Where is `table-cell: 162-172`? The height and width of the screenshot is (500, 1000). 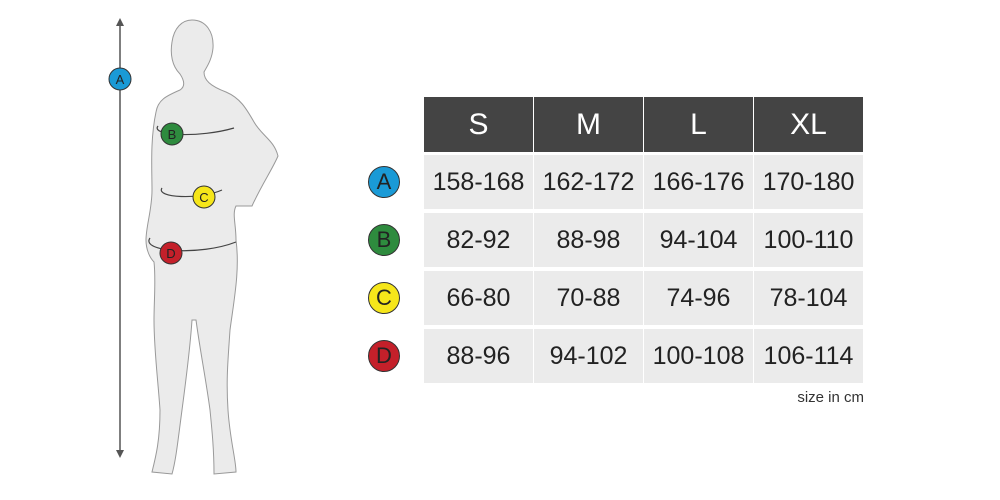
table-cell: 162-172 is located at coordinates (588, 182).